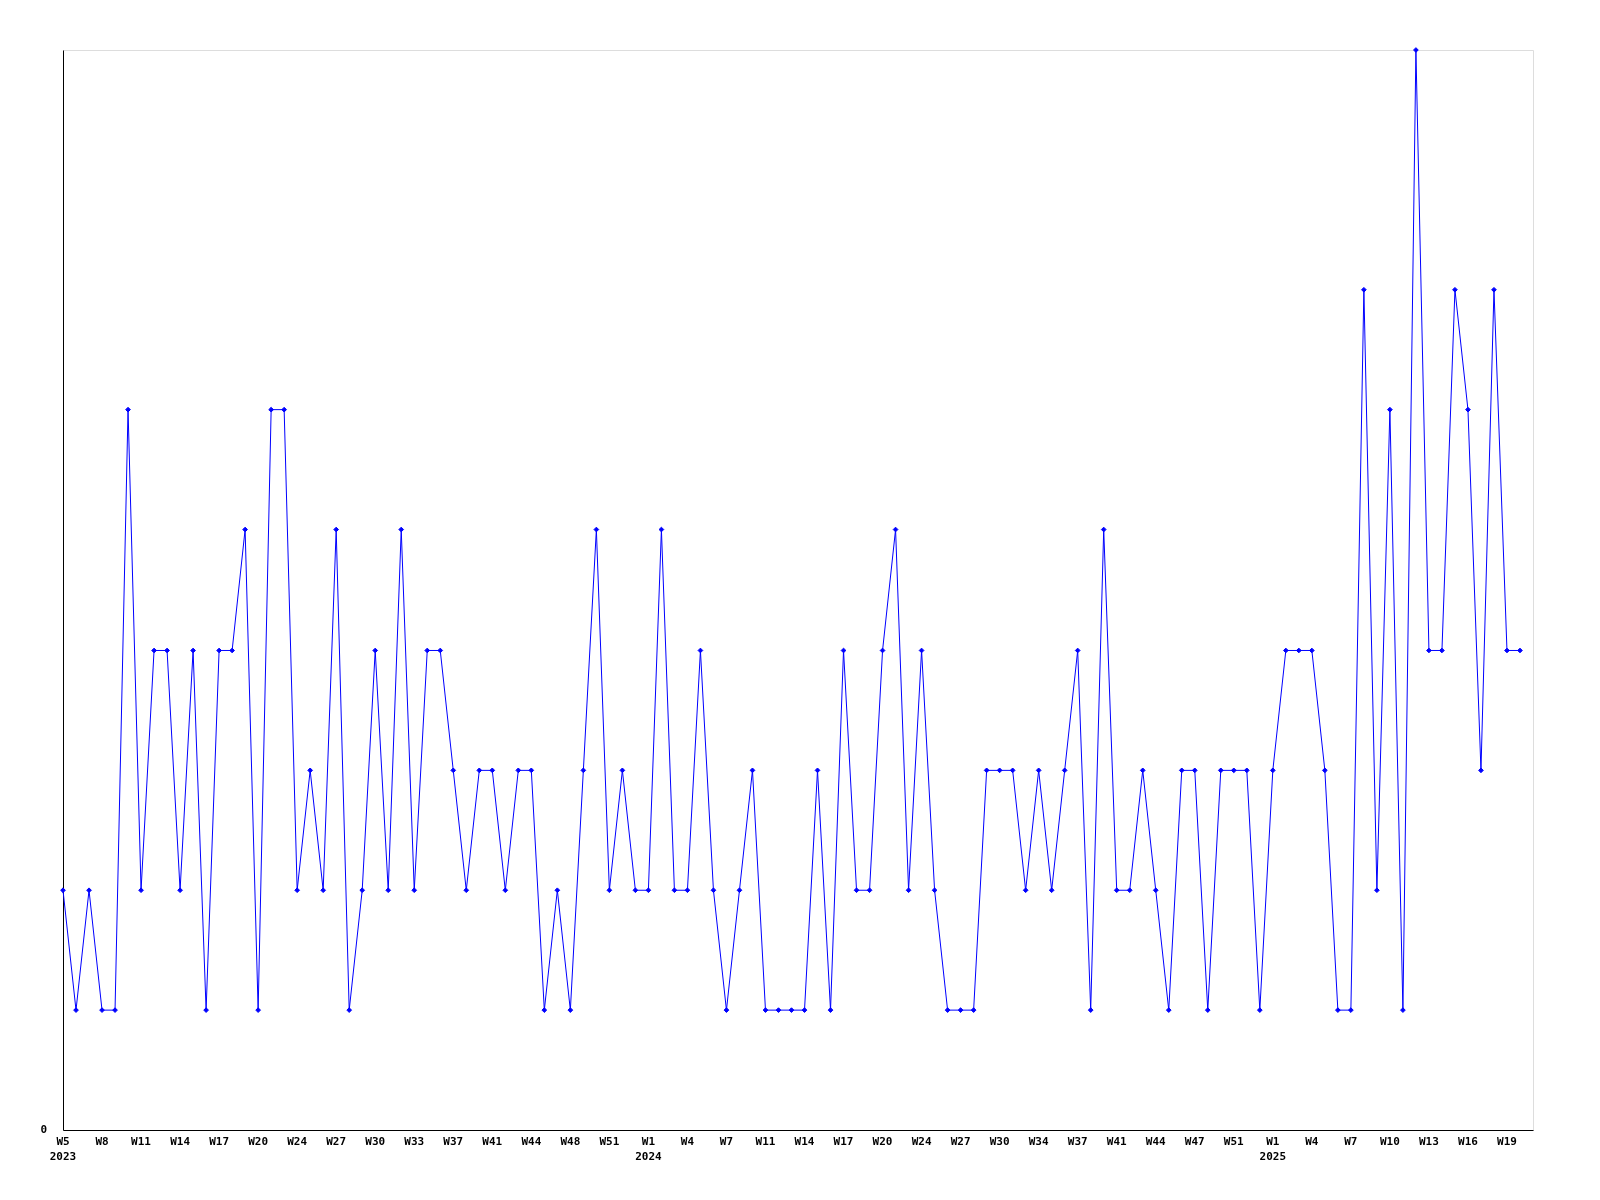 This screenshot has width=1600, height=1200. What do you see at coordinates (102, 1141) in the screenshot?
I see `x-tick-label: W8` at bounding box center [102, 1141].